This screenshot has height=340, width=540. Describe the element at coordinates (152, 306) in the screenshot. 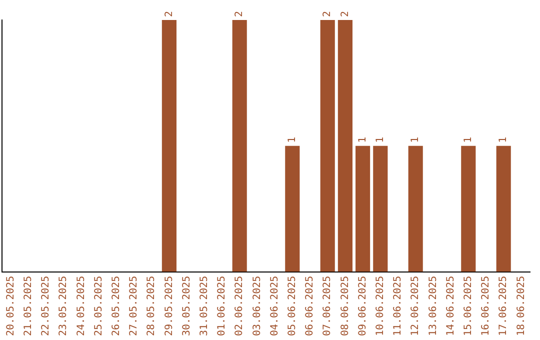

I see `x-tick-label: 28.05.2025` at that location.